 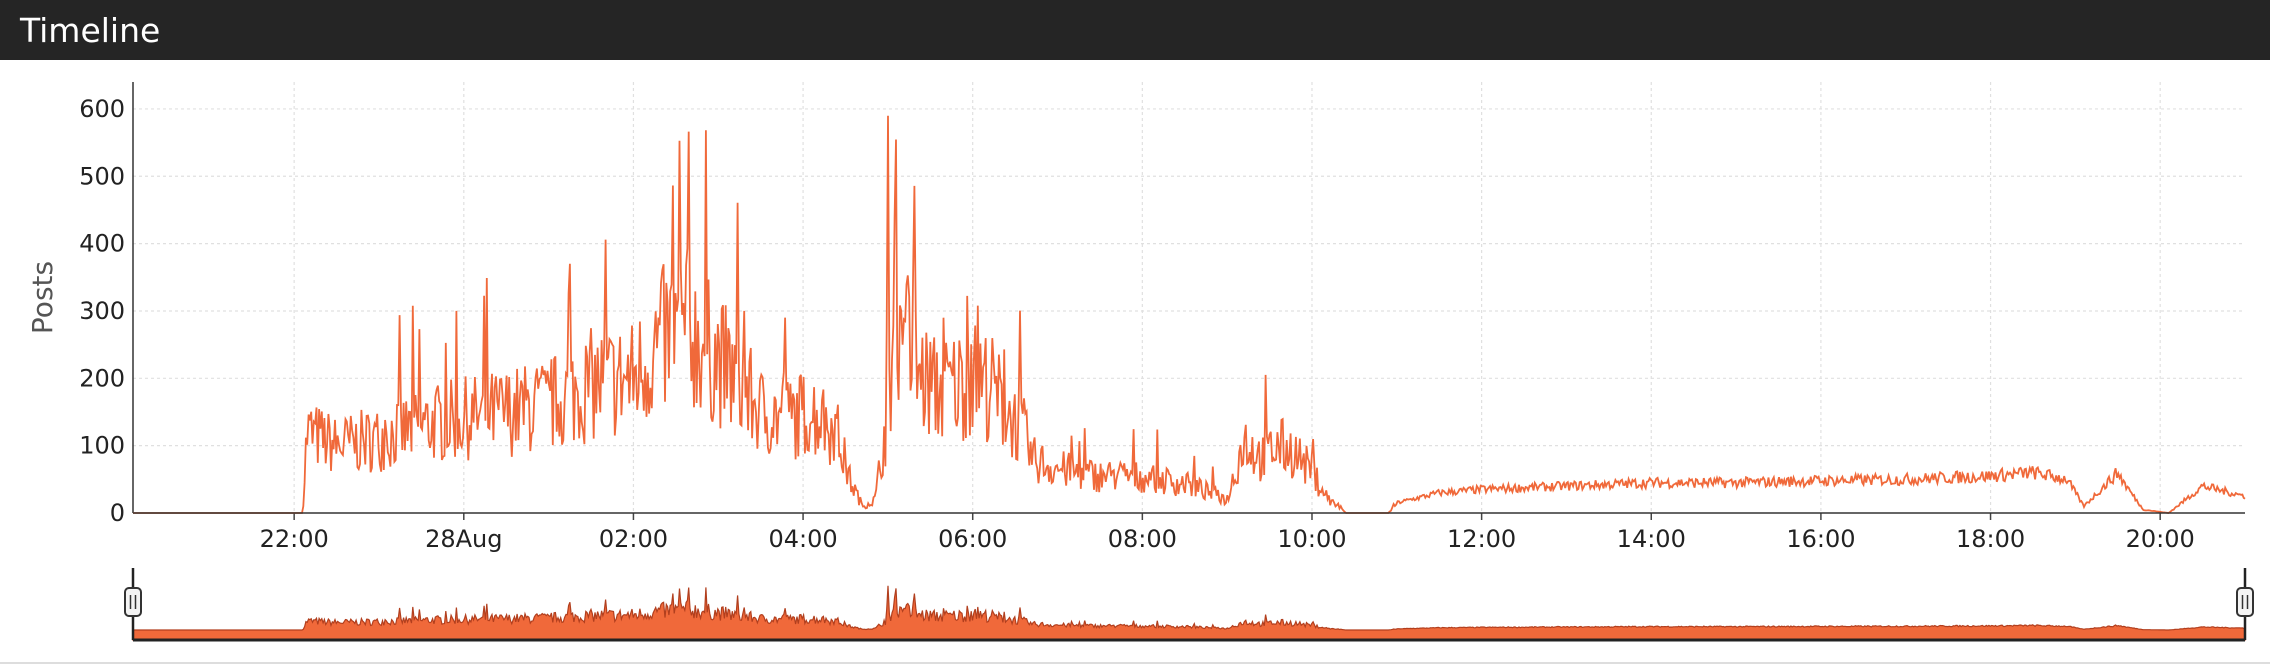 What do you see at coordinates (1135, 663) in the screenshot?
I see `panel-border` at bounding box center [1135, 663].